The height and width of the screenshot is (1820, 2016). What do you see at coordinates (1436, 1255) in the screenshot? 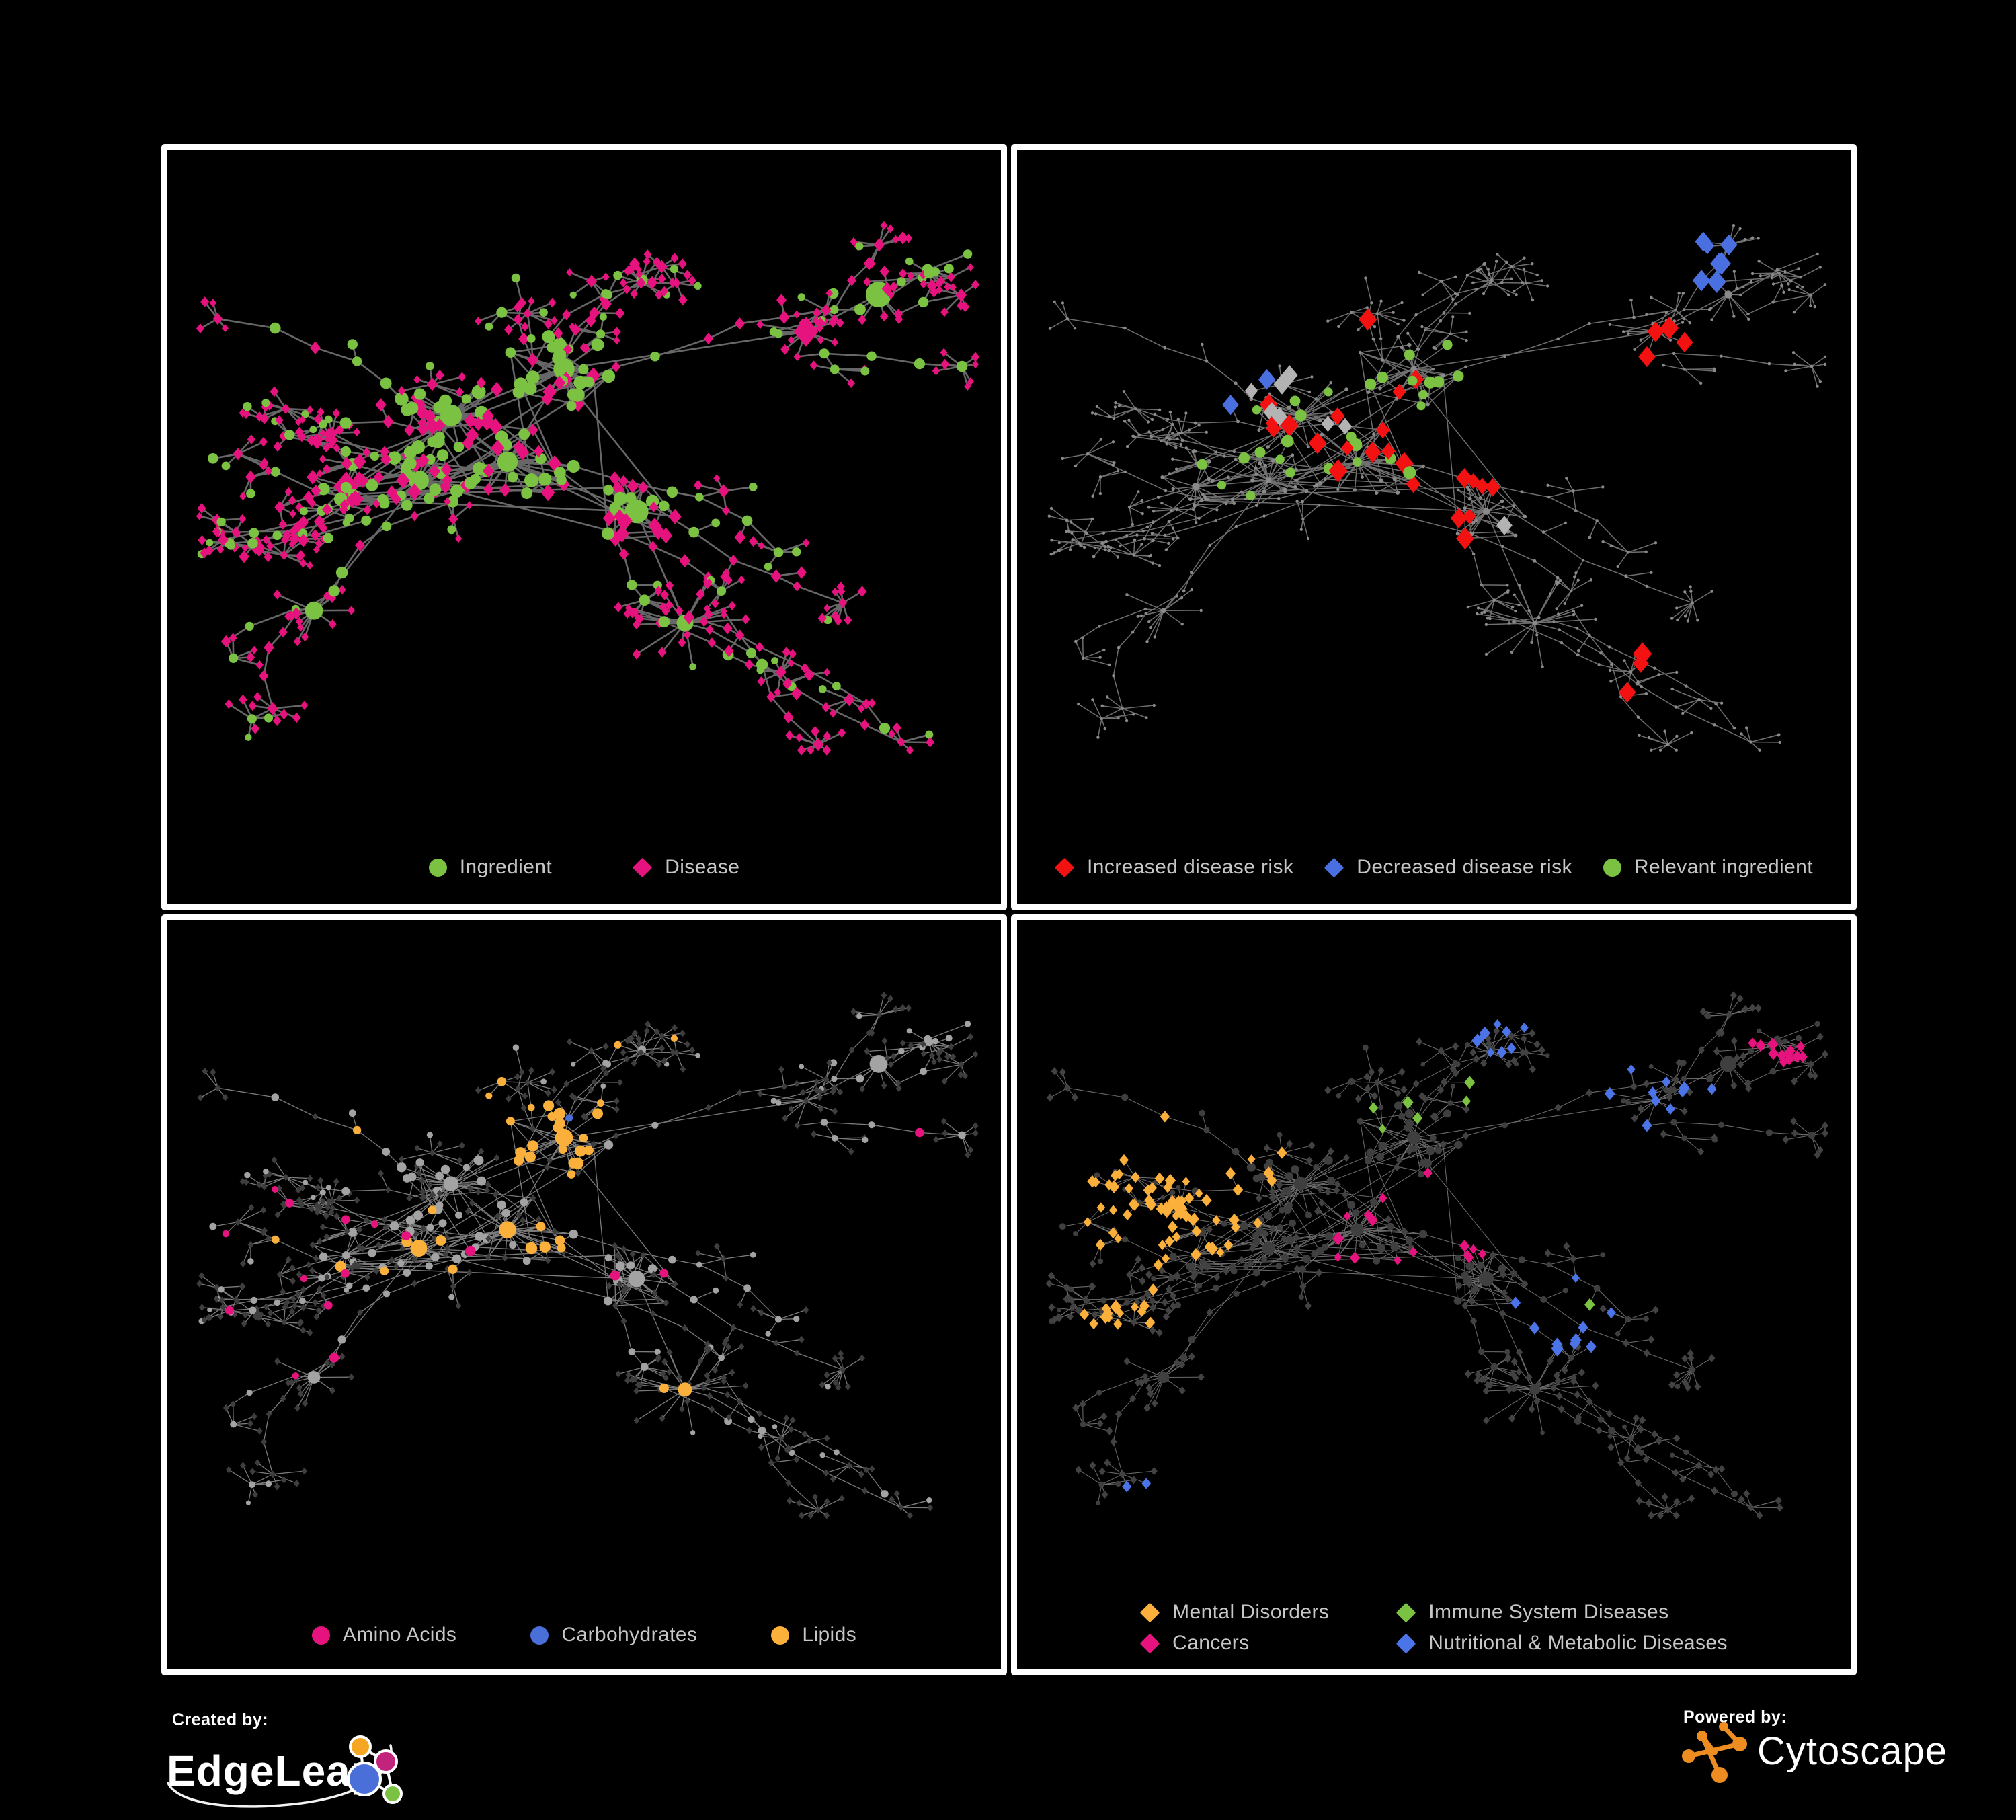
I see `network-graph-disease-classes` at bounding box center [1436, 1255].